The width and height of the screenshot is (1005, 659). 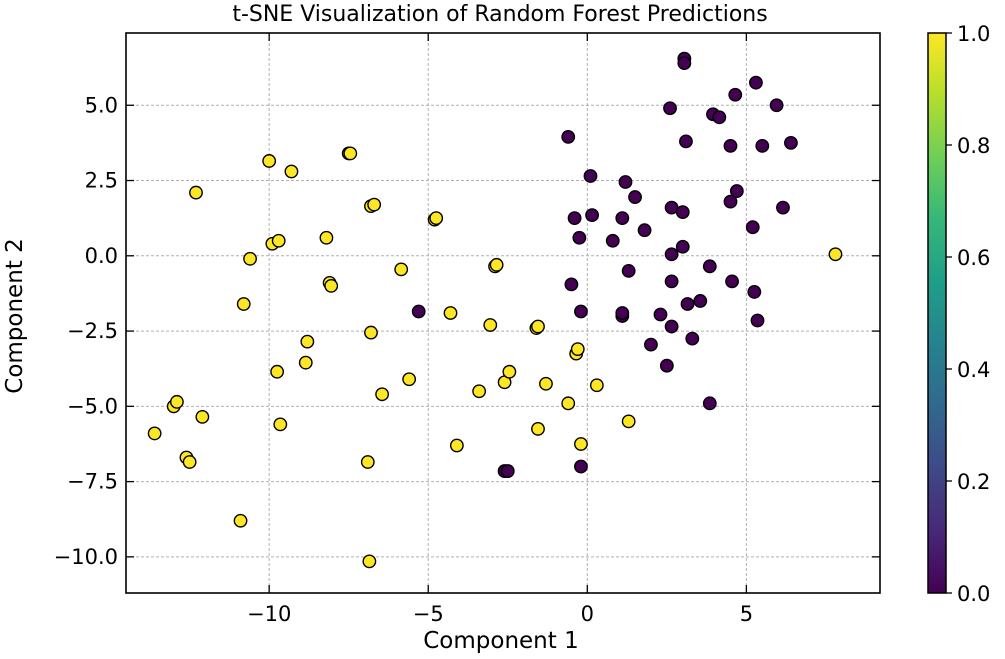 I want to click on y-axis-label: Component 2, so click(x=15, y=315).